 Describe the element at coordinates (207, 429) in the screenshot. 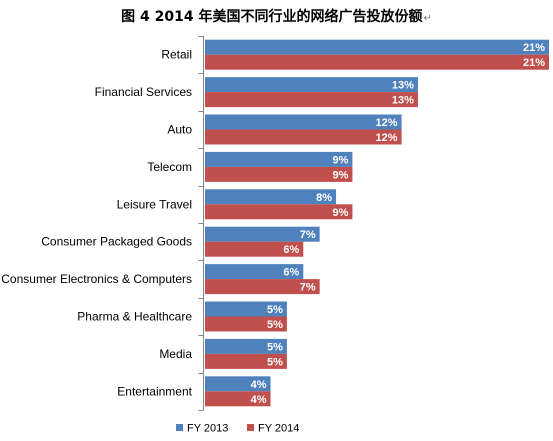

I see `legend-label-fy-2013: FY 2013` at that location.